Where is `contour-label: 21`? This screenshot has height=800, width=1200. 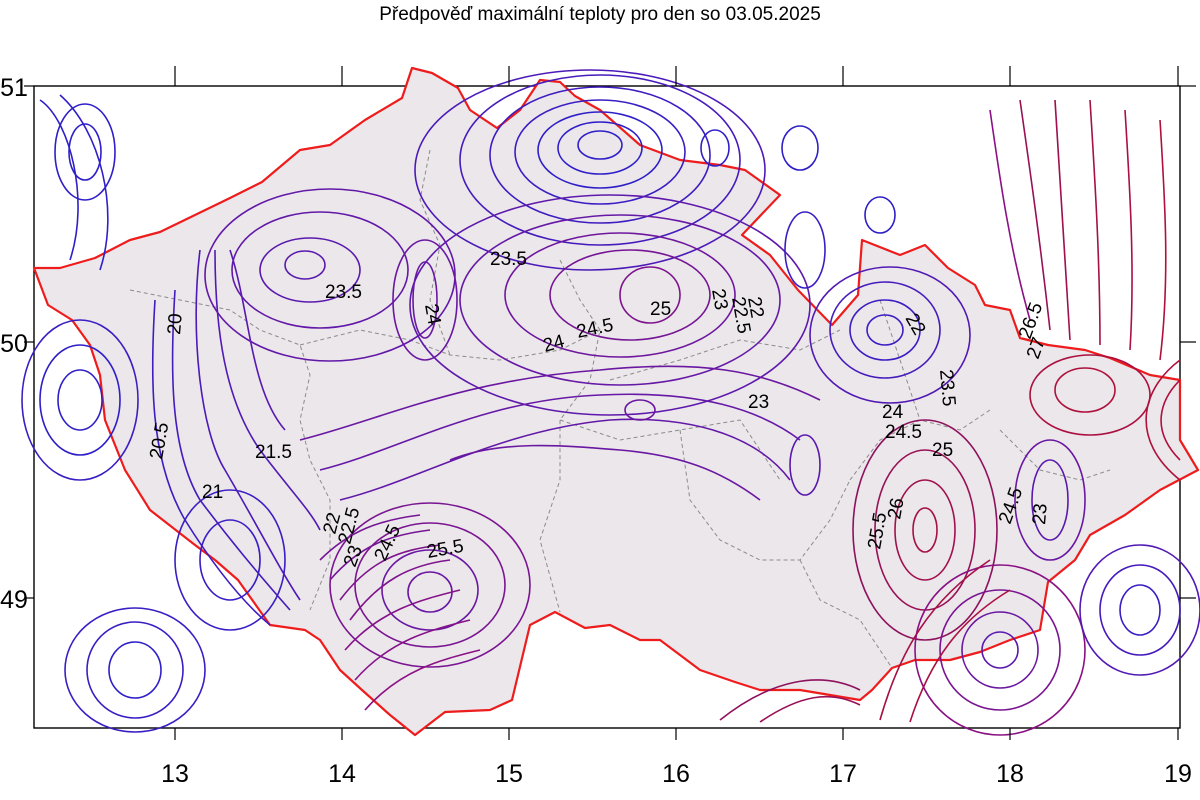
contour-label: 21 is located at coordinates (212, 492).